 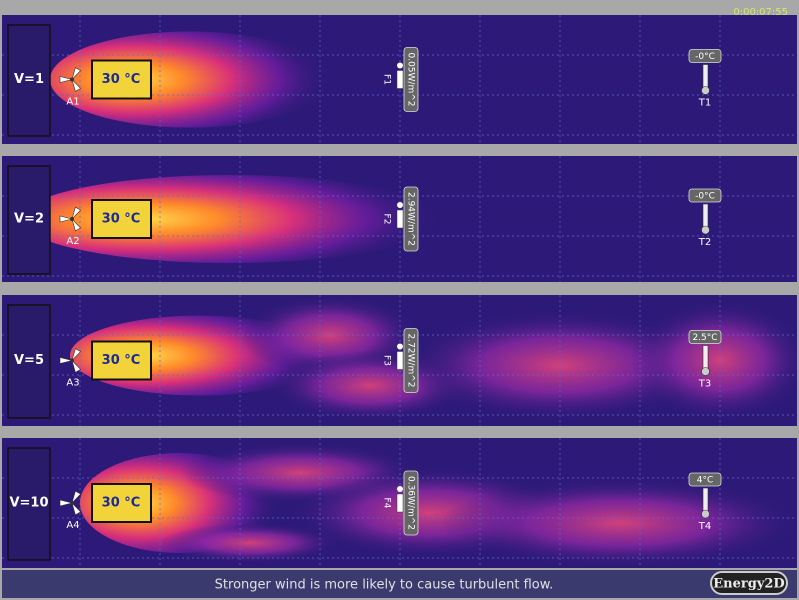 What do you see at coordinates (387, 503) in the screenshot?
I see `flux-sensor-label: F4` at bounding box center [387, 503].